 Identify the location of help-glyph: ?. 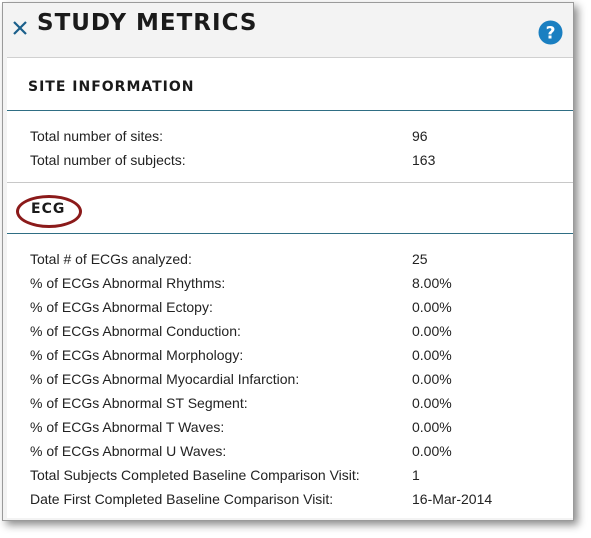
(551, 34).